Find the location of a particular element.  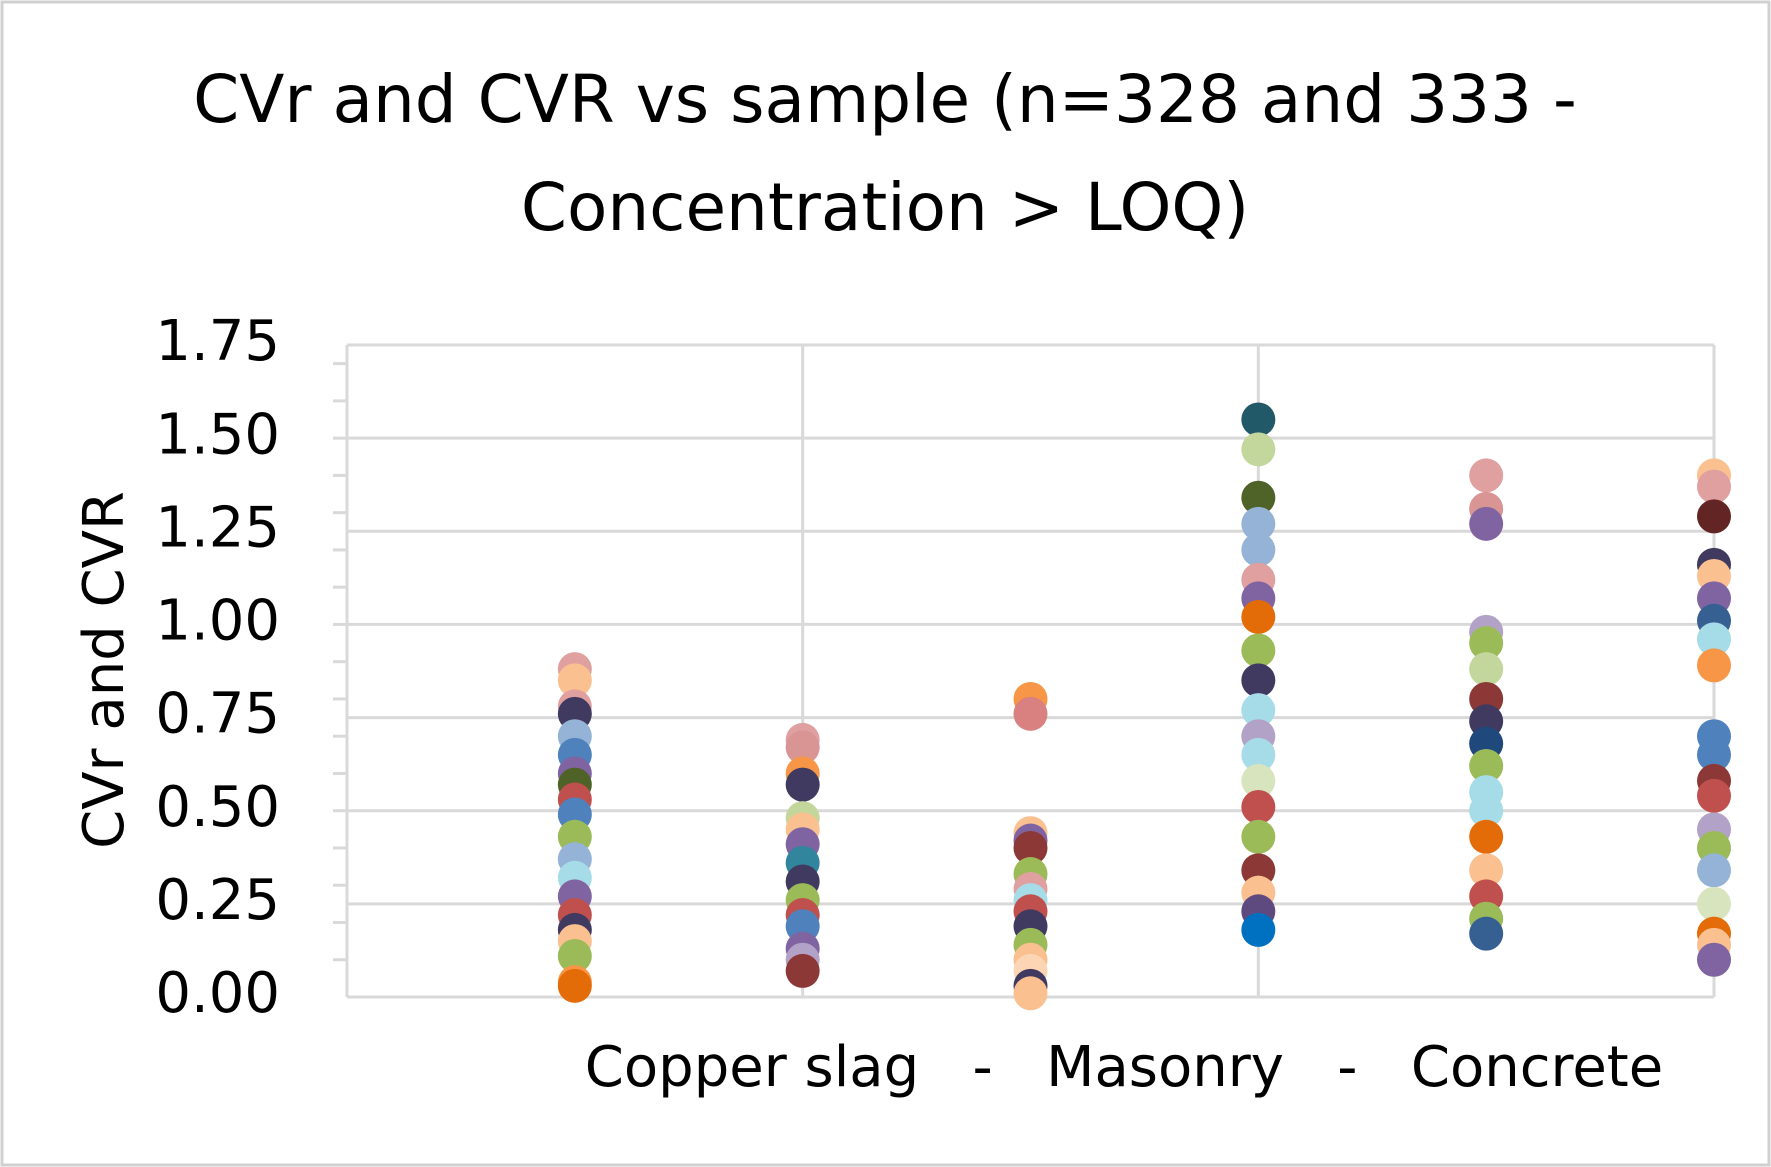

chart-title-line2: Concentration > LOQ) is located at coordinates (885, 207).